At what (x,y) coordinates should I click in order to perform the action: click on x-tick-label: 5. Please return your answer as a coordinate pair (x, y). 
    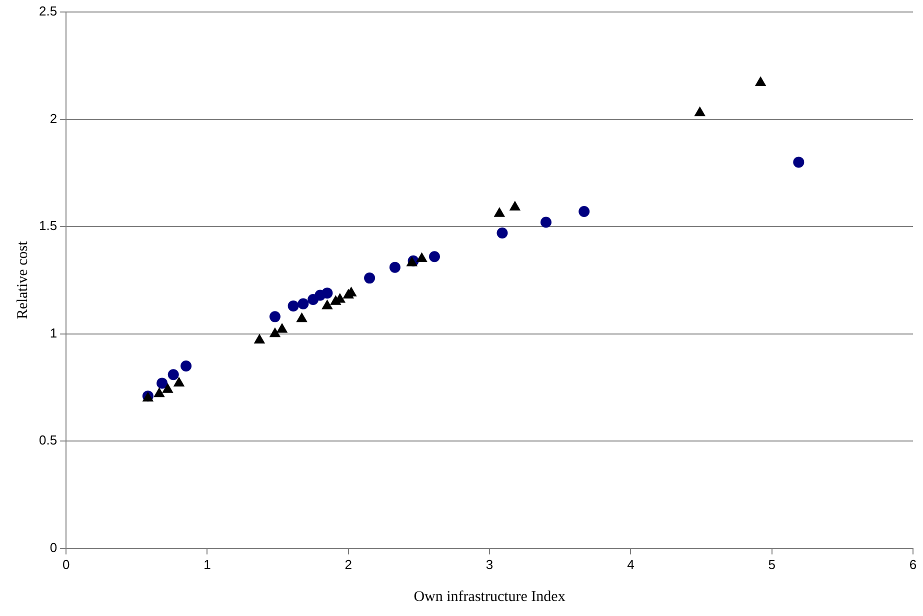
    Looking at the image, I should click on (772, 564).